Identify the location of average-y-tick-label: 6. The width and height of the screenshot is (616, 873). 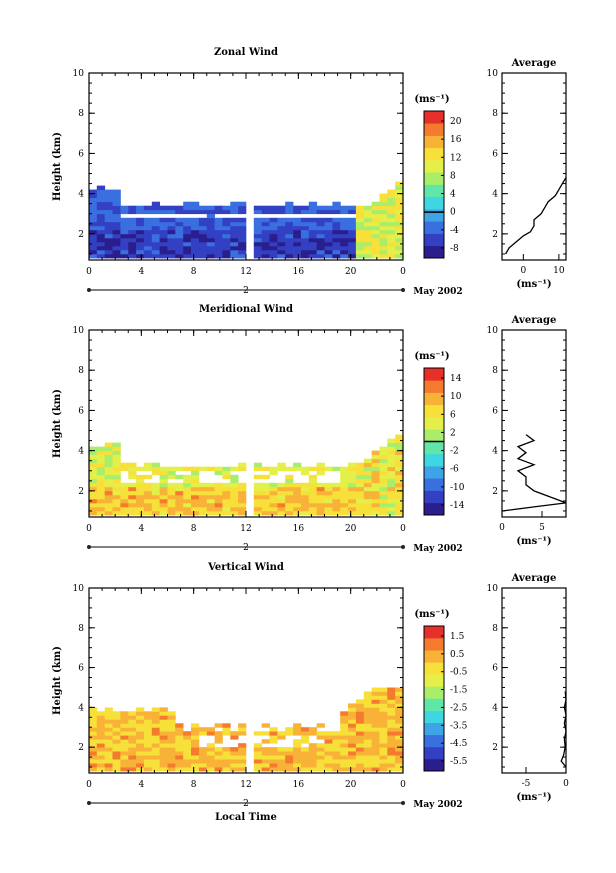
(495, 669).